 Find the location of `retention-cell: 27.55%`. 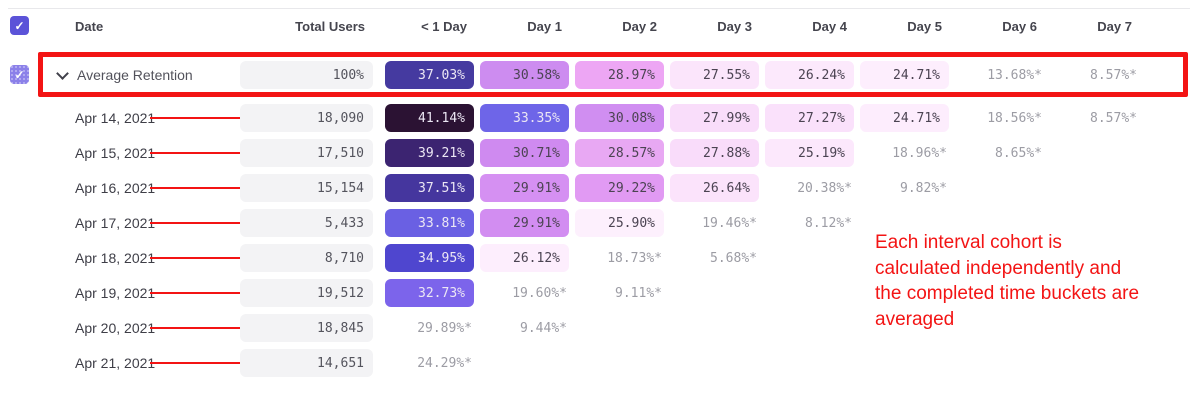

retention-cell: 27.55% is located at coordinates (714, 75).